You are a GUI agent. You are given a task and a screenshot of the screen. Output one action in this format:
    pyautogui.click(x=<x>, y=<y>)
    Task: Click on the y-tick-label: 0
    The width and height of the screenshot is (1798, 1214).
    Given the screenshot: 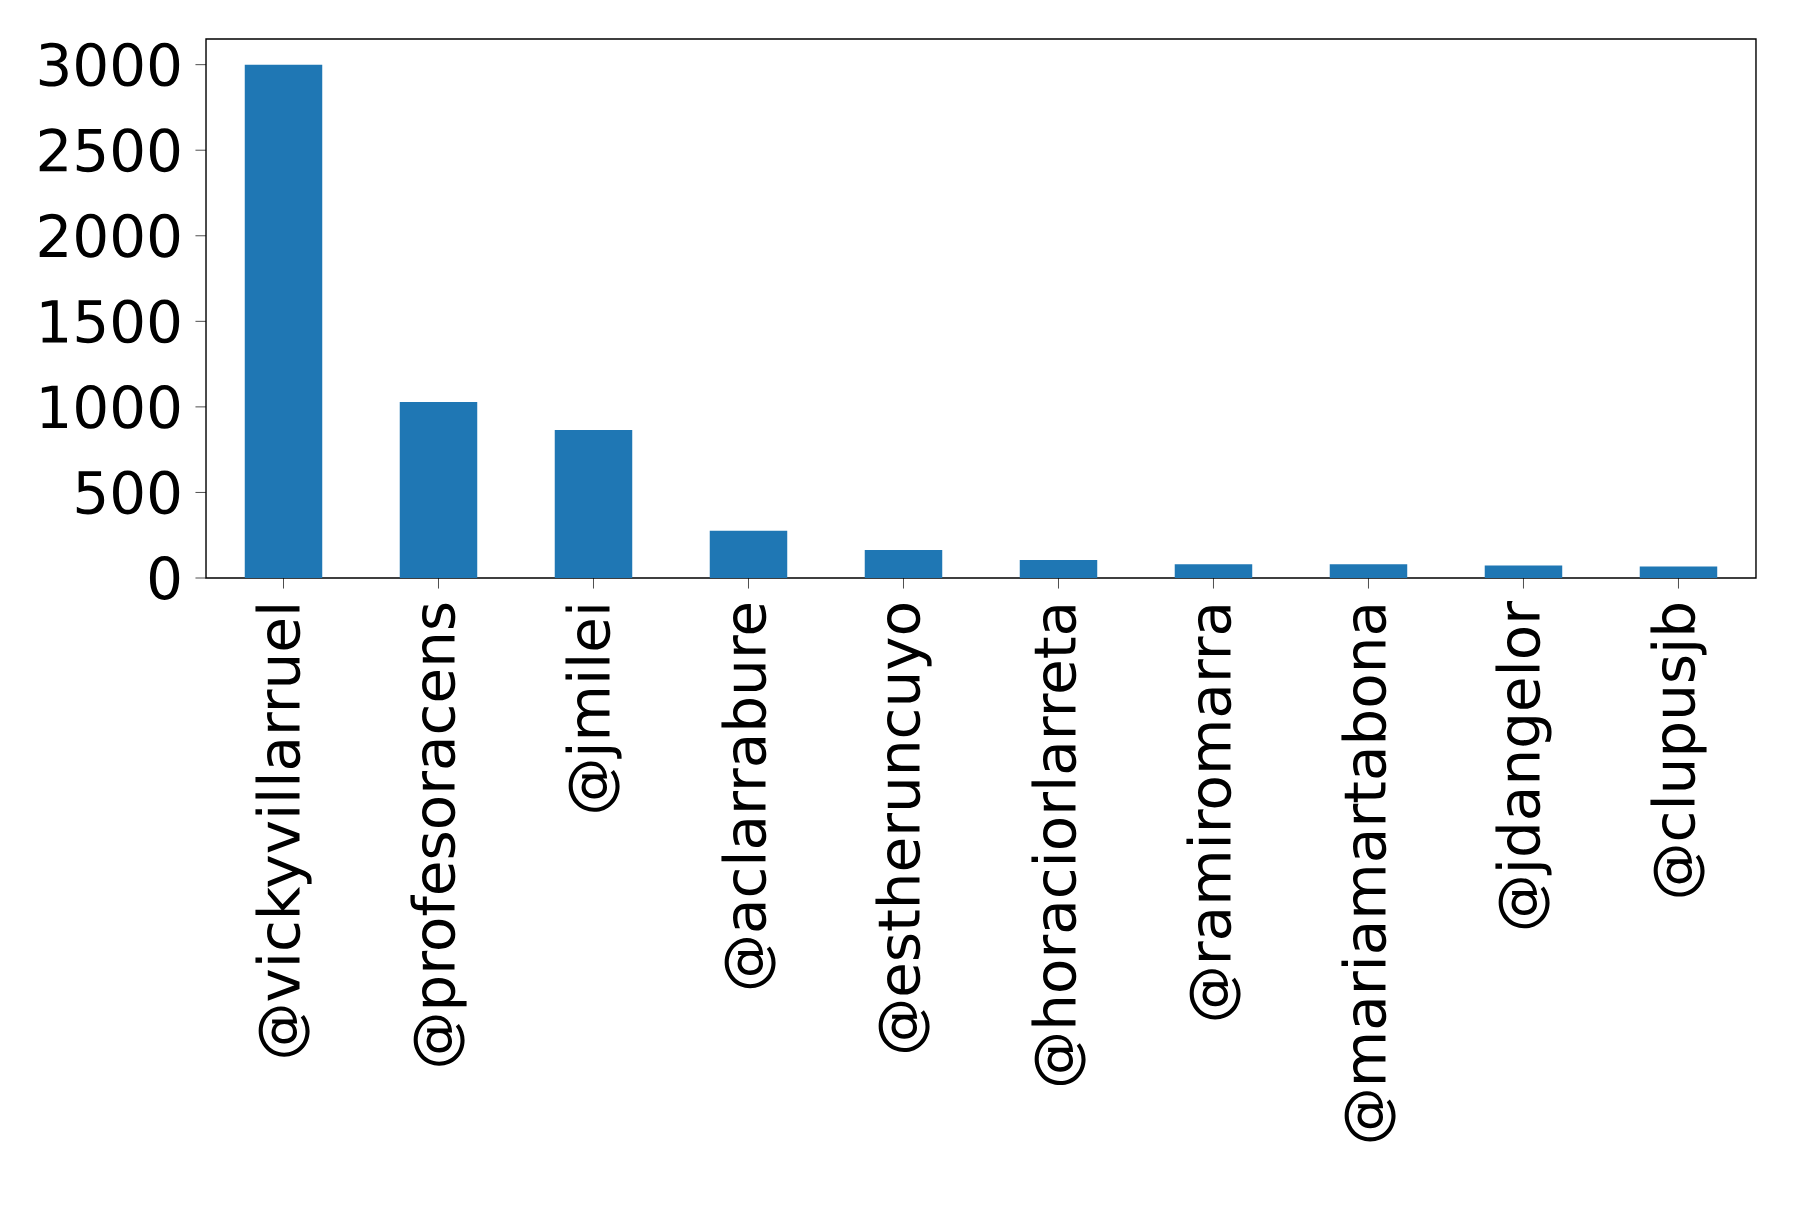 What is the action you would take?
    pyautogui.click(x=164, y=578)
    